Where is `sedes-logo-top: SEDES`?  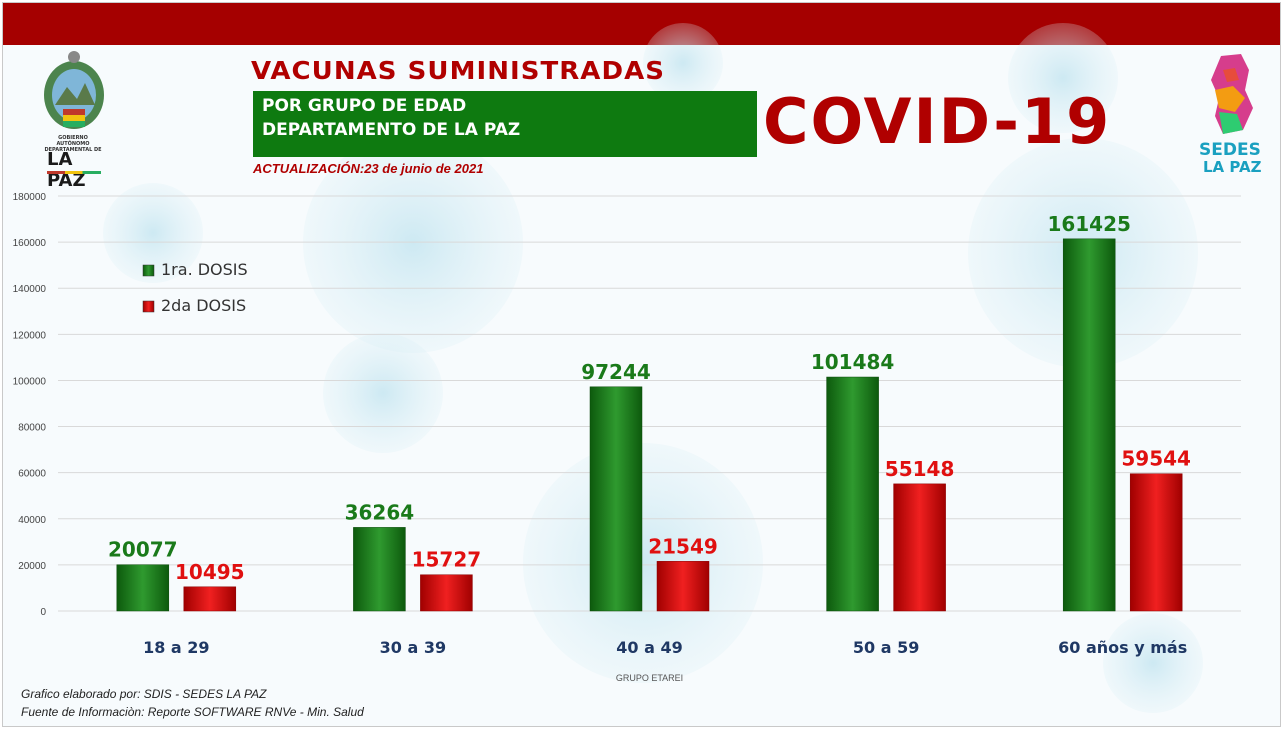 sedes-logo-top: SEDES is located at coordinates (1230, 150).